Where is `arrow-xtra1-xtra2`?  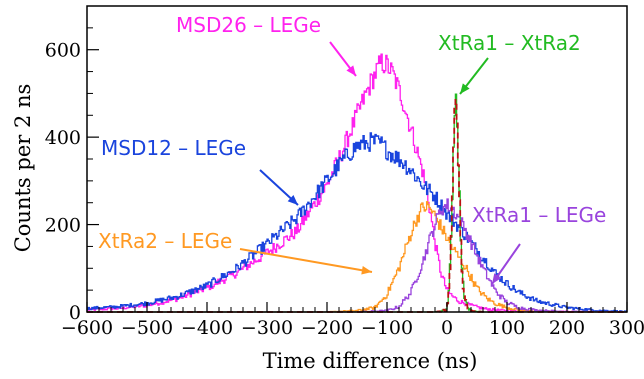 arrow-xtra1-xtra2 is located at coordinates (474, 76).